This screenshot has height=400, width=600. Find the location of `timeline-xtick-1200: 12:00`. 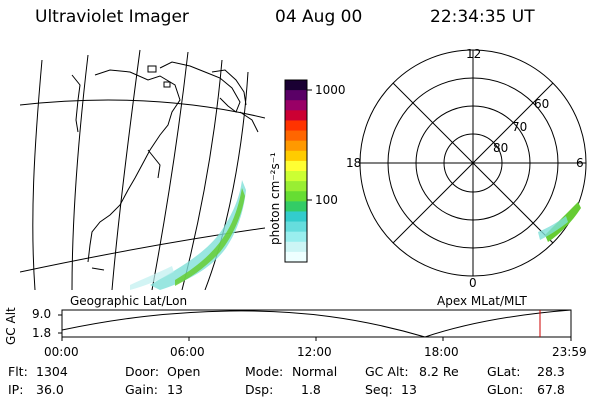

timeline-xtick-1200: 12:00 is located at coordinates (314, 352).